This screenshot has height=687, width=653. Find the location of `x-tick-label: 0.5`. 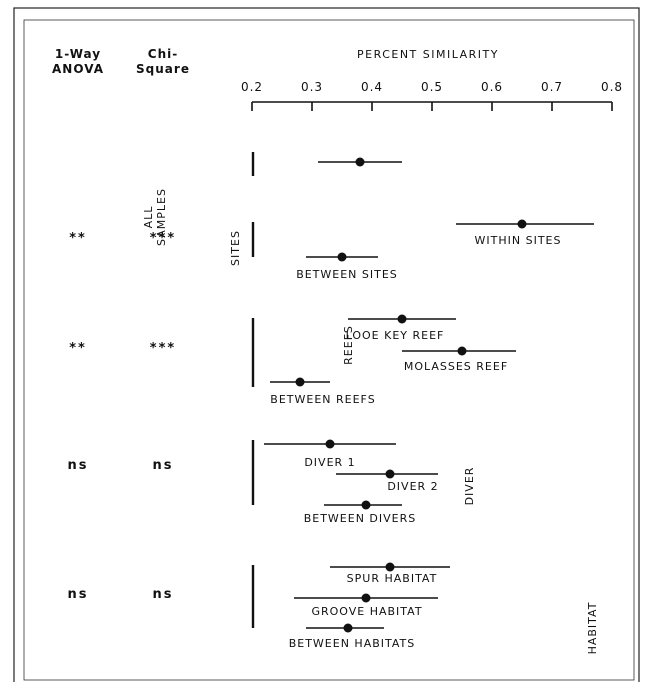

x-tick-label: 0.5 is located at coordinates (432, 87).